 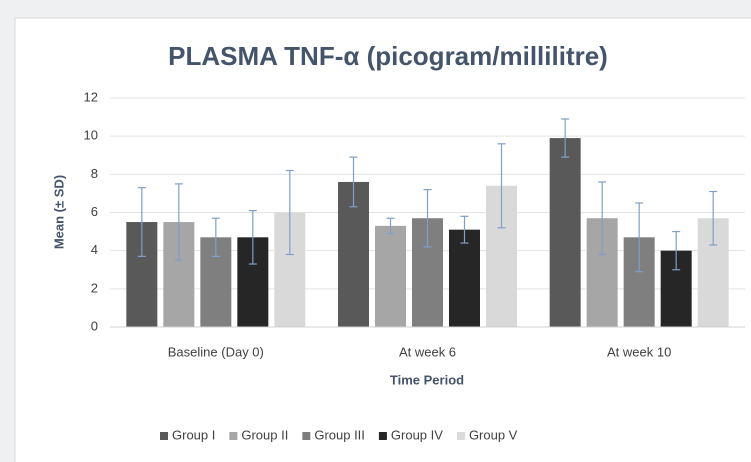 I want to click on legend-label: Group IV, so click(x=417, y=434).